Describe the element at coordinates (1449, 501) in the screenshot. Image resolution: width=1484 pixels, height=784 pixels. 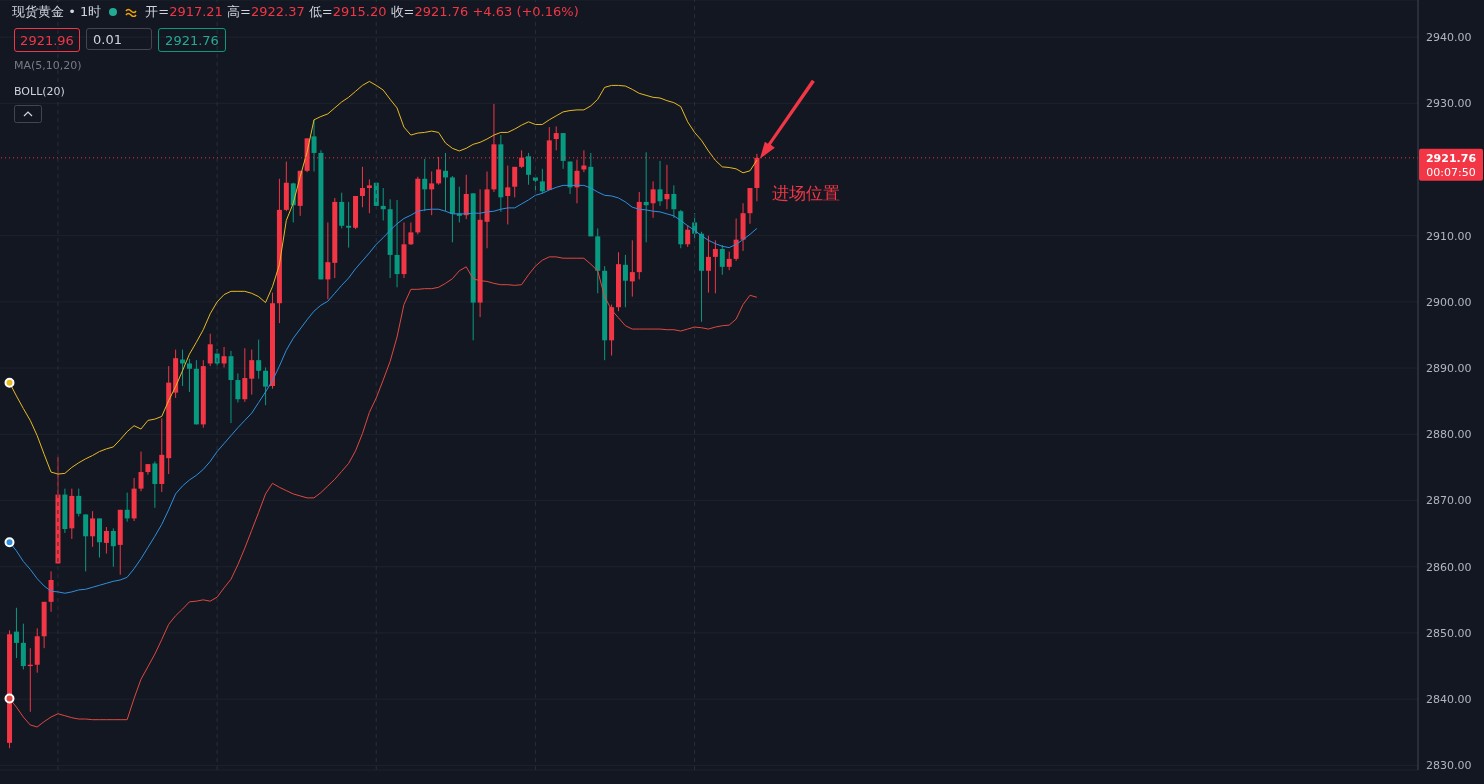
I see `y-tick-label: 2870.00` at that location.